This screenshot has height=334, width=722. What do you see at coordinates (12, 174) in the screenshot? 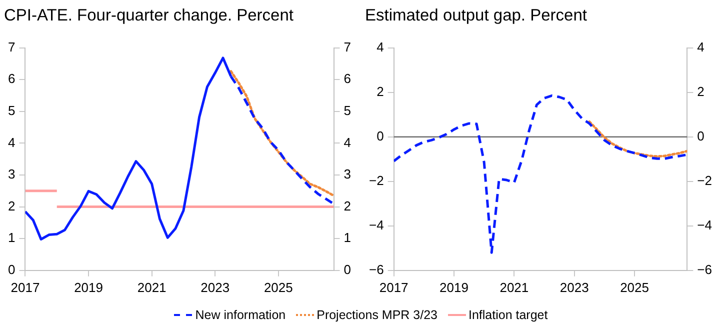
I see `y-tick-label: 3` at bounding box center [12, 174].